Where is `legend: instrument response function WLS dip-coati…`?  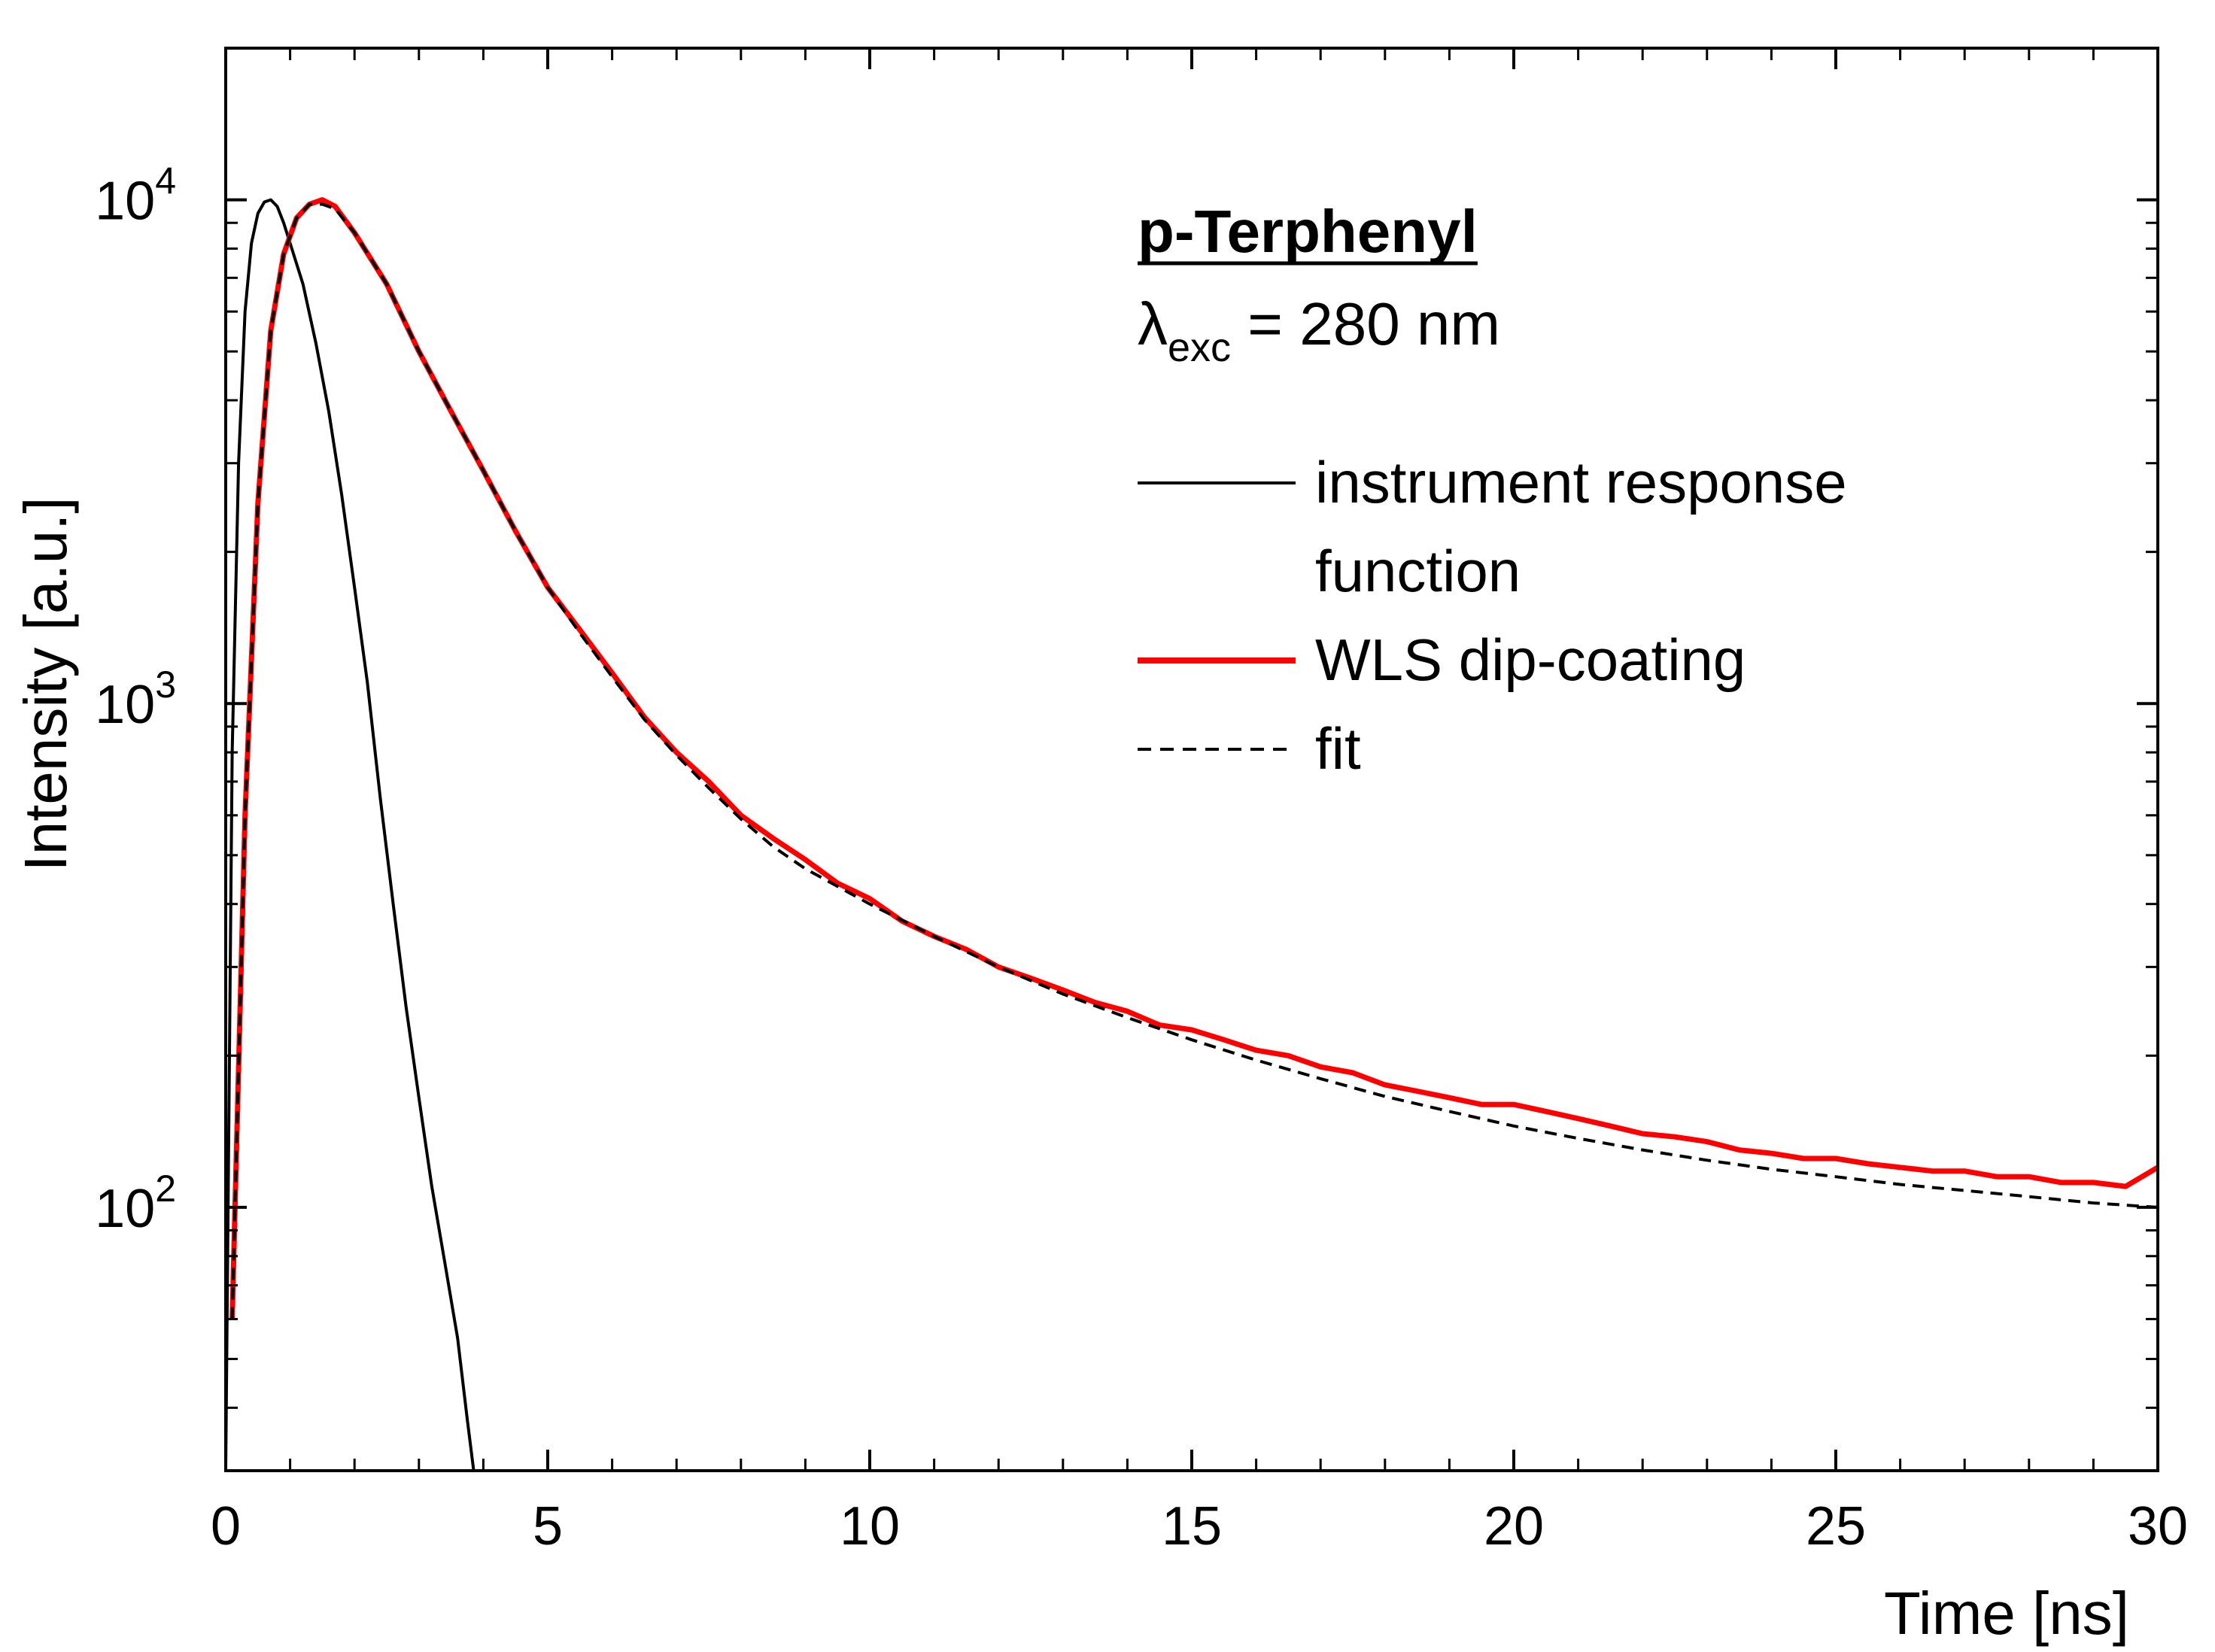
legend: instrument response function WLS dip-coati… is located at coordinates (1492, 616).